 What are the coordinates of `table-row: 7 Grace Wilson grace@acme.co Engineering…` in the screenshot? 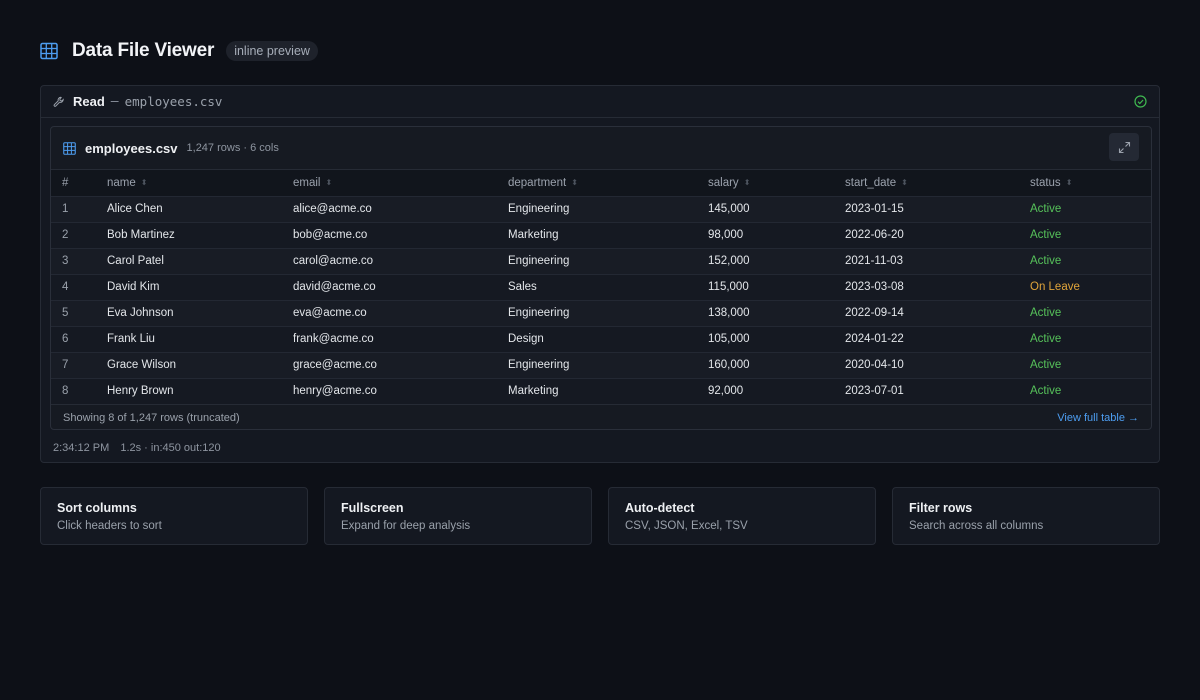 It's located at (601, 365).